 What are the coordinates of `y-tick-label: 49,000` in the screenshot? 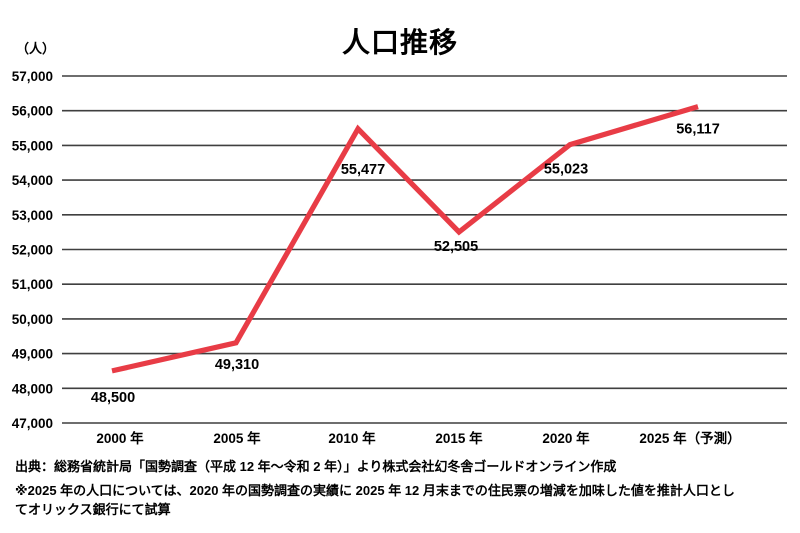 It's located at (32, 354).